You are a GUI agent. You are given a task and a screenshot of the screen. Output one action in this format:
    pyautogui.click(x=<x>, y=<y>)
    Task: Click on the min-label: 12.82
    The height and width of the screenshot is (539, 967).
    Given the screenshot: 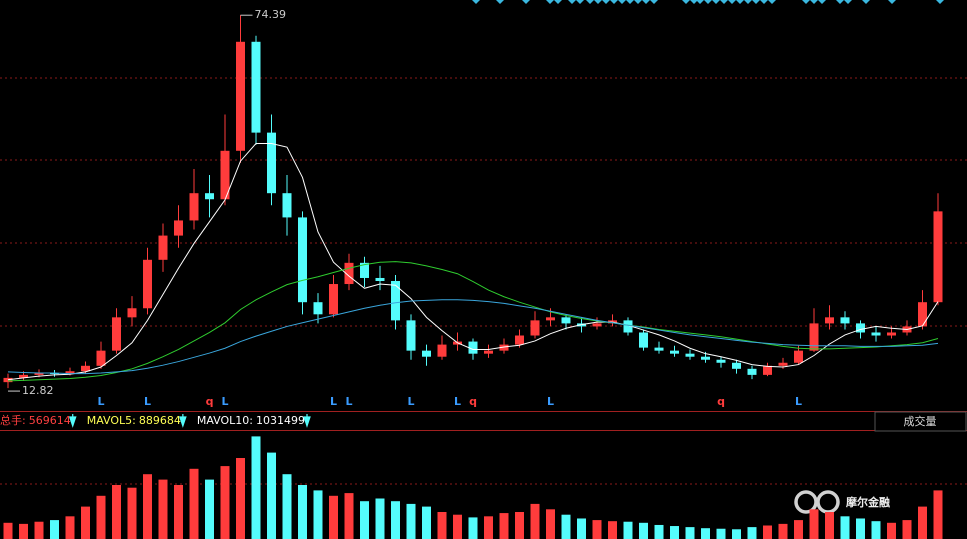 What is the action you would take?
    pyautogui.click(x=38, y=390)
    